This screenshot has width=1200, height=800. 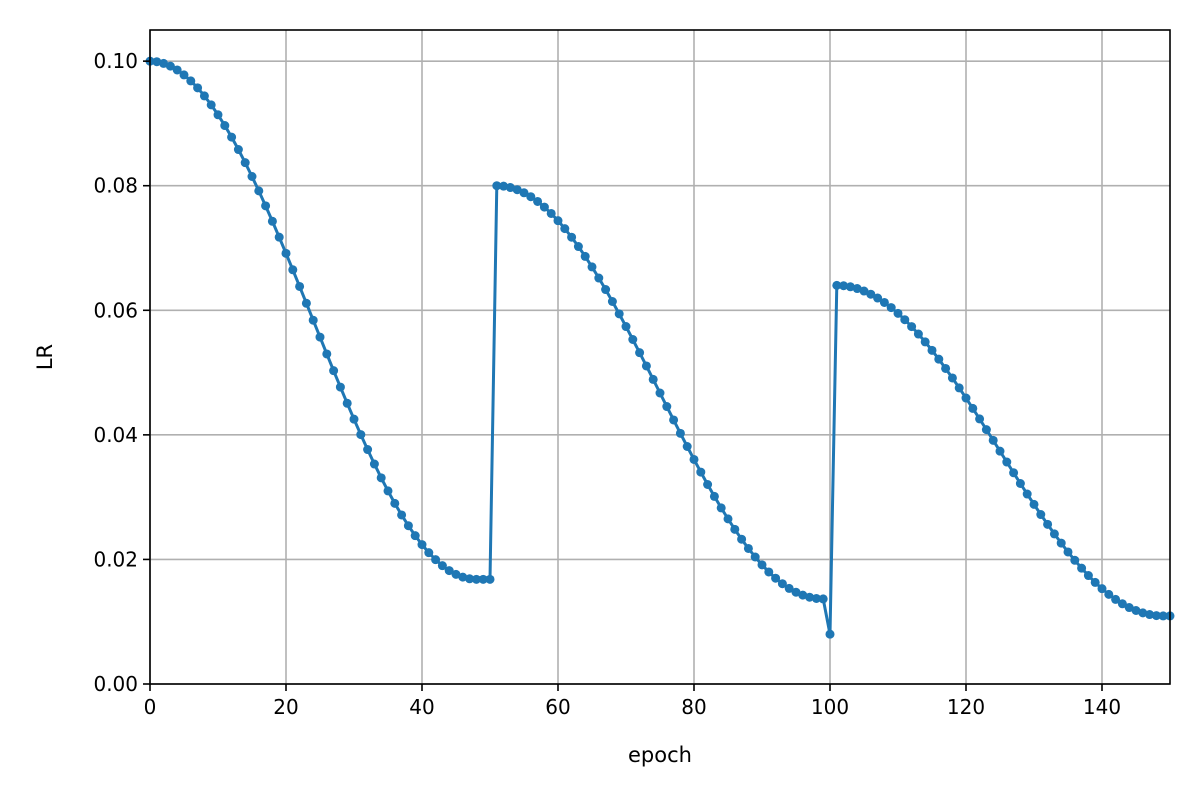 I want to click on x-tick-label: 60, so click(x=557, y=707).